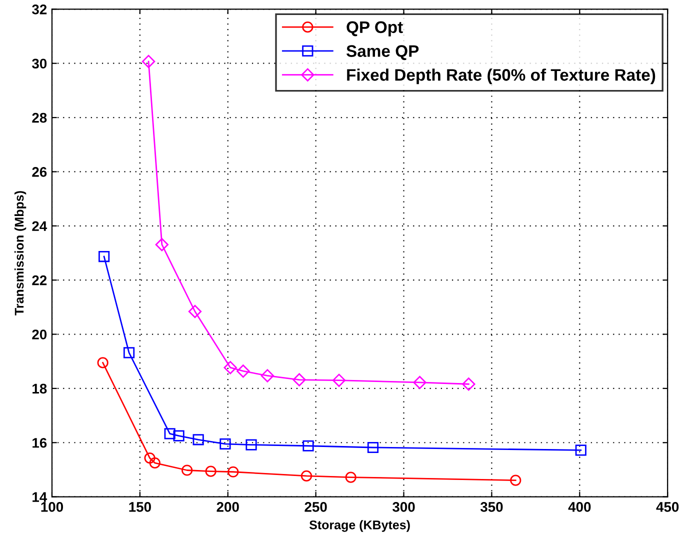 The width and height of the screenshot is (684, 540). What do you see at coordinates (39, 117) in the screenshot?
I see `y-tick-label: 28` at bounding box center [39, 117].